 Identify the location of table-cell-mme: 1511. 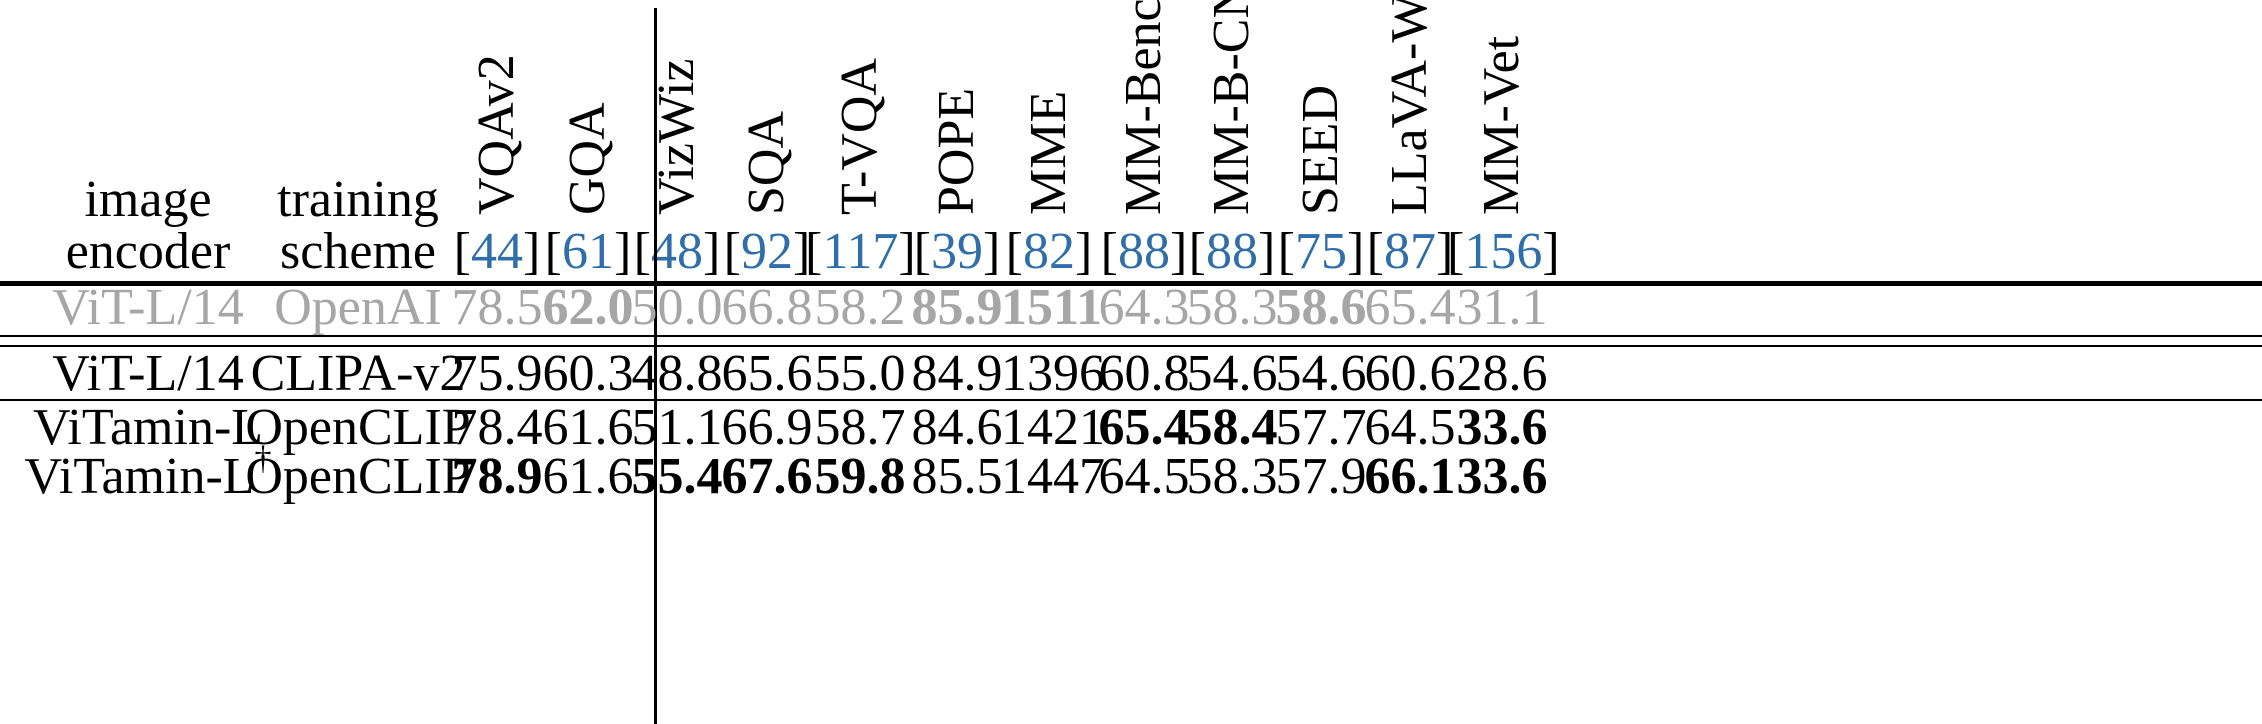
(1052, 307).